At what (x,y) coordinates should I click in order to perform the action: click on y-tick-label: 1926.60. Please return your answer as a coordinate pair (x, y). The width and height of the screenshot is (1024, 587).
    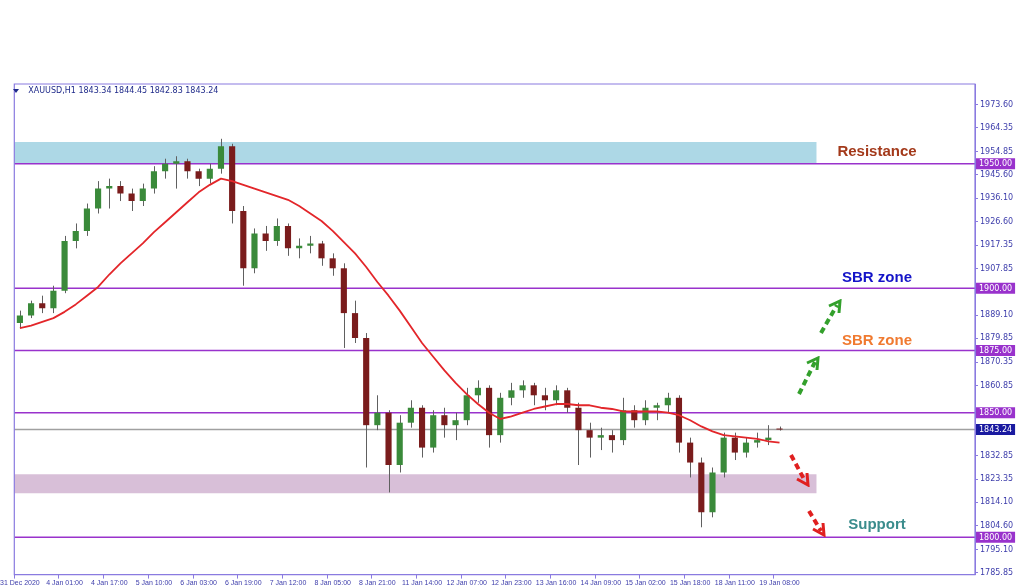
    Looking at the image, I should click on (997, 222).